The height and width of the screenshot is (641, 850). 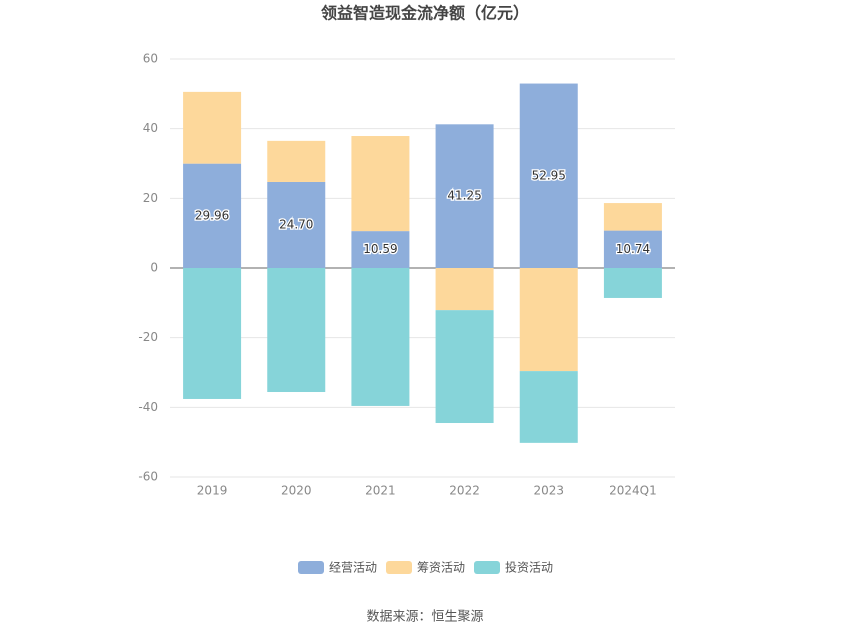 I want to click on source: 数据来源：恒生聚源, so click(x=424, y=617).